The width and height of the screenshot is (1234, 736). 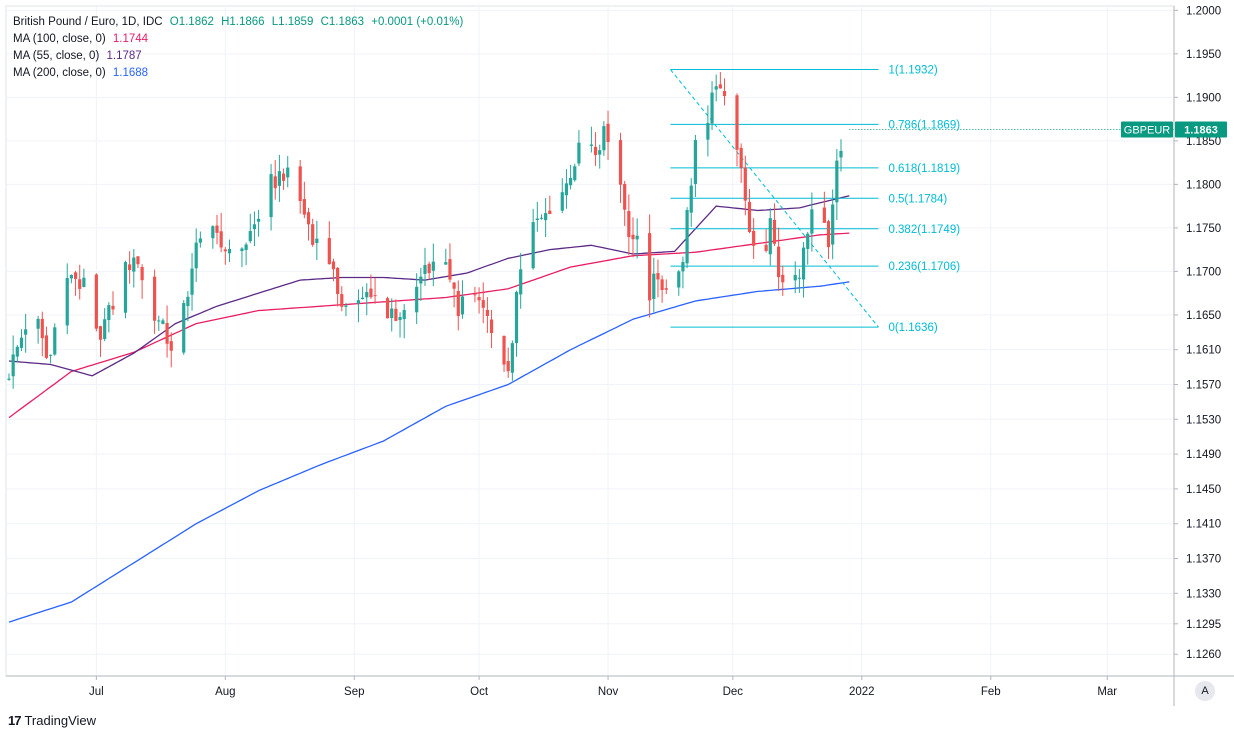 What do you see at coordinates (52, 720) in the screenshot?
I see `tradingview-logo: 17 TradingView` at bounding box center [52, 720].